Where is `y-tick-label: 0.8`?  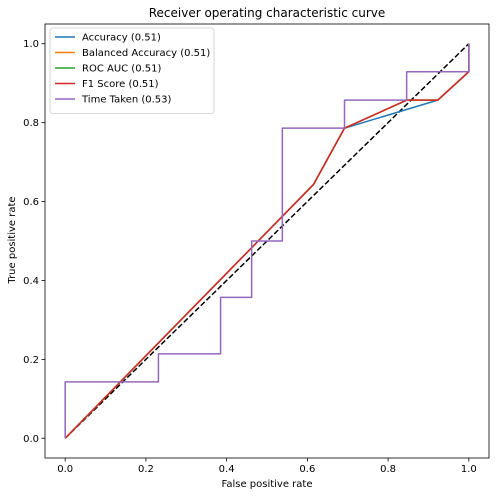 y-tick-label: 0.8 is located at coordinates (31, 123).